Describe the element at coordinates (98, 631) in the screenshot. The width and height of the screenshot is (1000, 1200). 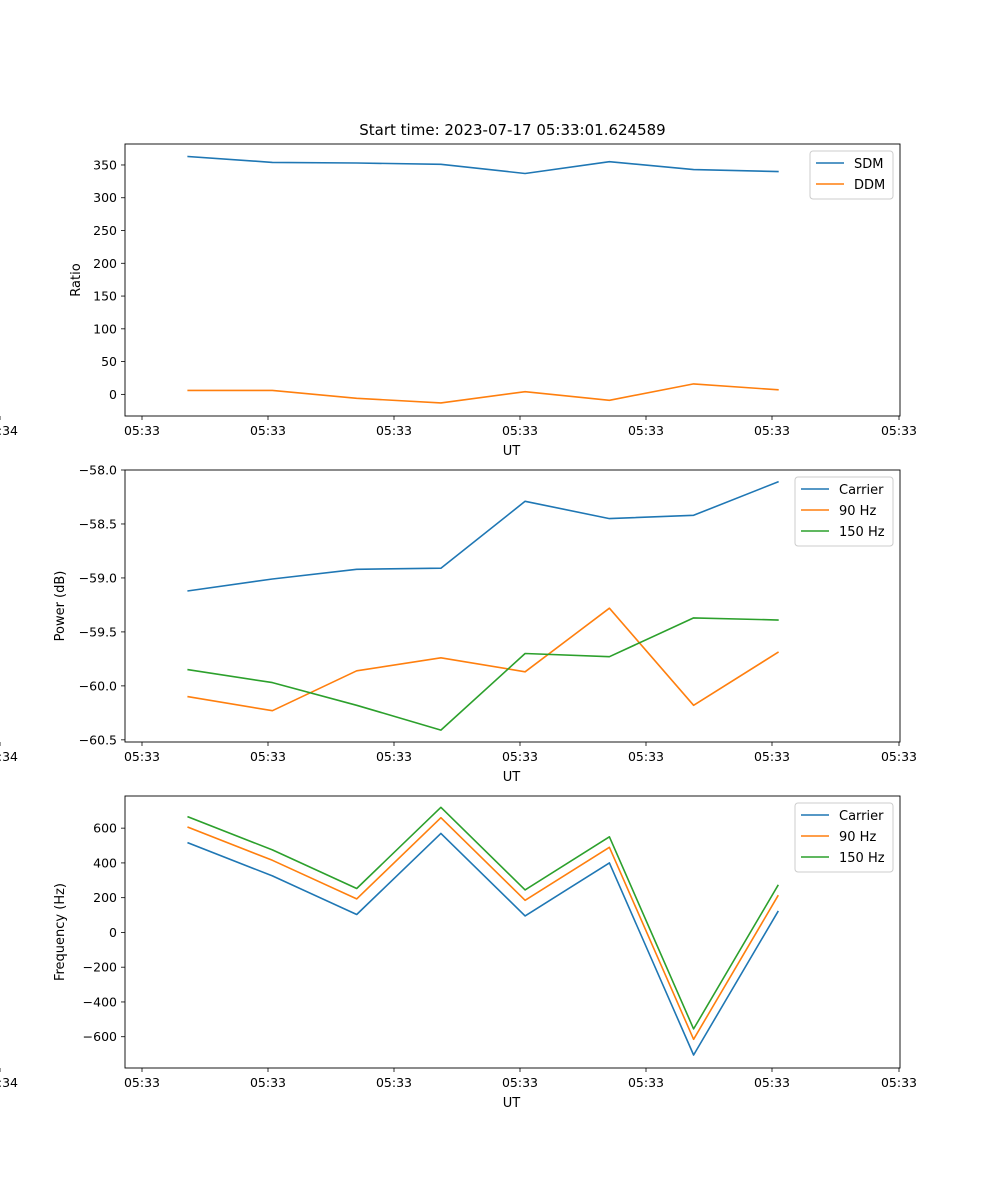
I see `y-tick-label: −59.5` at that location.